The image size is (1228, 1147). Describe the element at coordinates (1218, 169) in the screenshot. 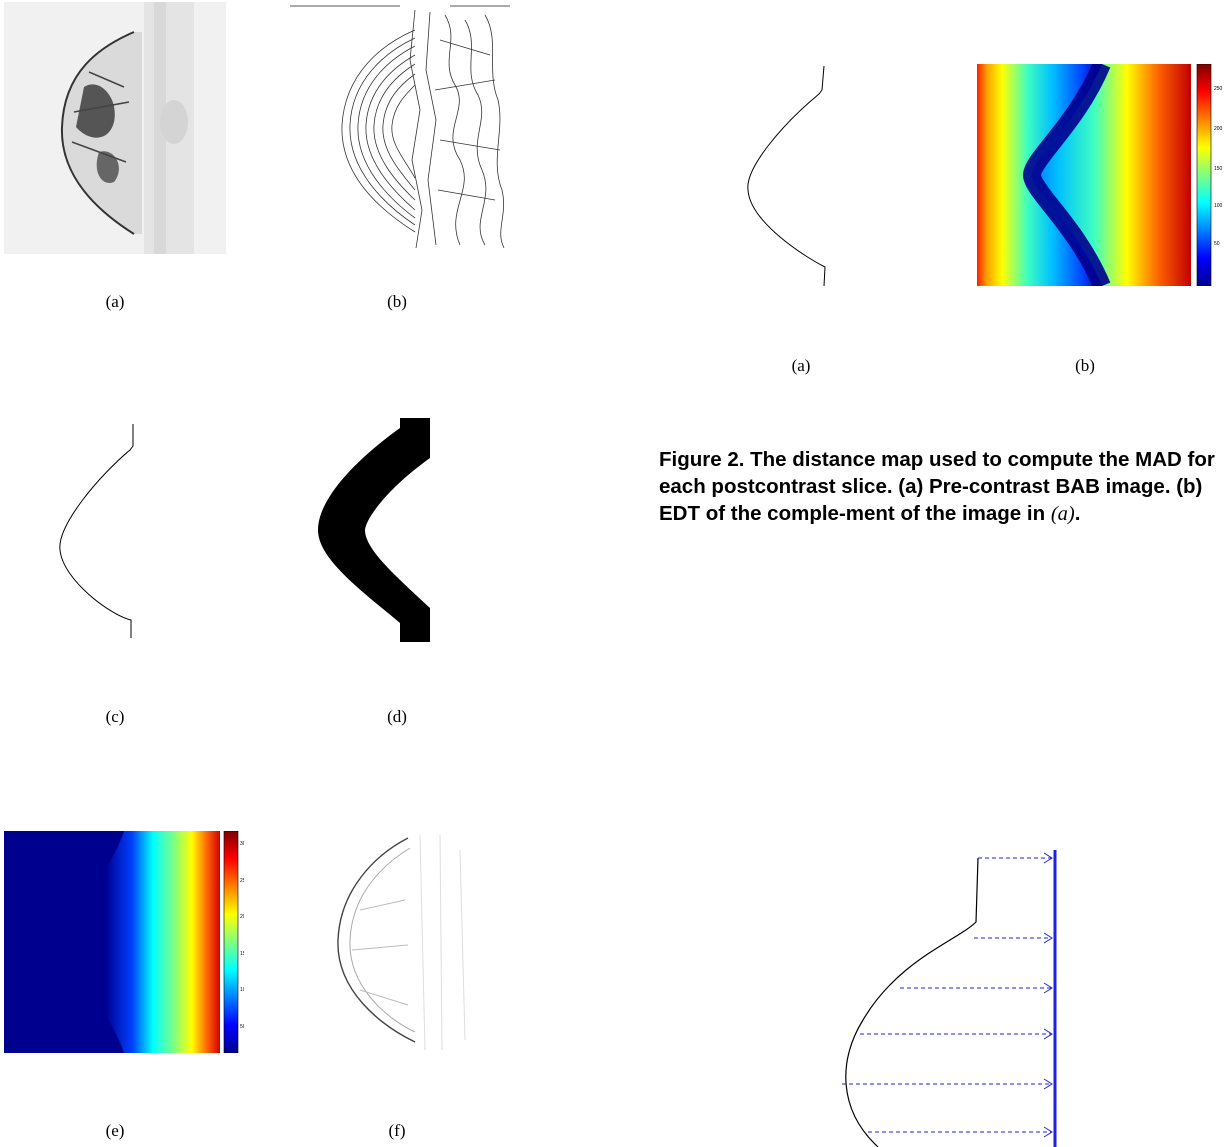

I see `colorbar-b-tick-2: 150` at that location.